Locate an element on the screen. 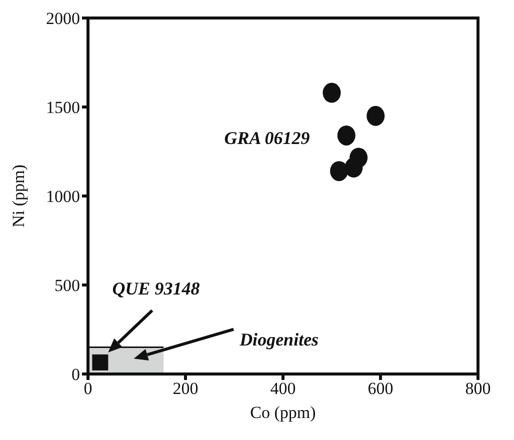 The height and width of the screenshot is (440, 514). annotation: QUE 93148 is located at coordinates (156, 288).